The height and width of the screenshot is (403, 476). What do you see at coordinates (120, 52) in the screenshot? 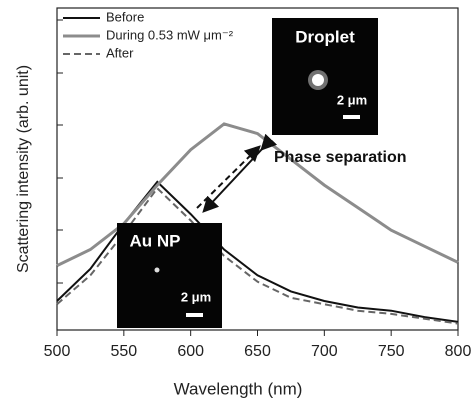
I see `legend-label: After` at bounding box center [120, 52].